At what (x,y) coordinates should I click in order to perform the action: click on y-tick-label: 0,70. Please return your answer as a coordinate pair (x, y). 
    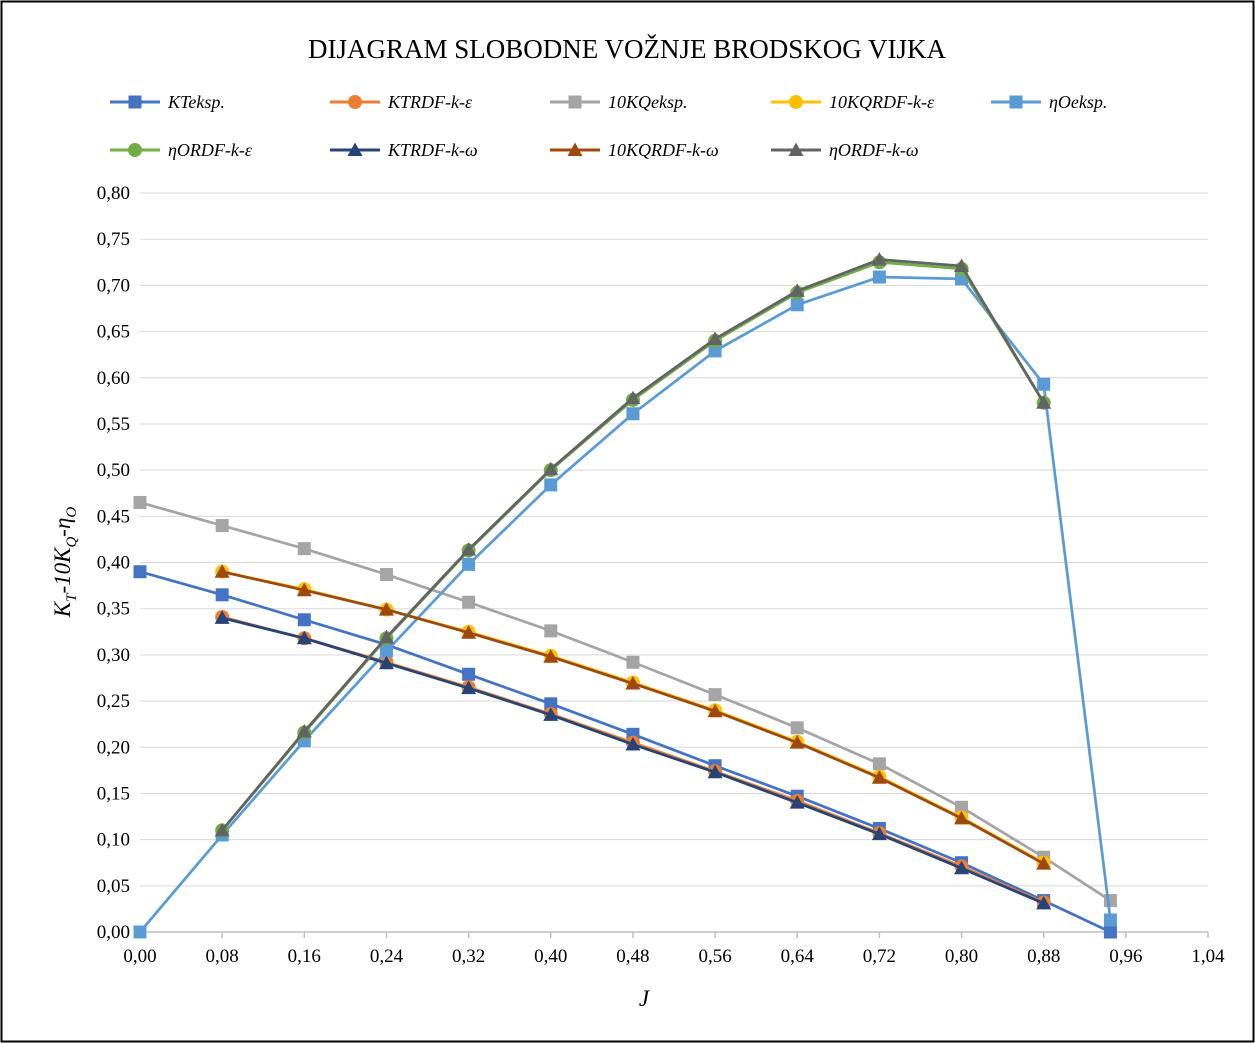
    Looking at the image, I should click on (113, 285).